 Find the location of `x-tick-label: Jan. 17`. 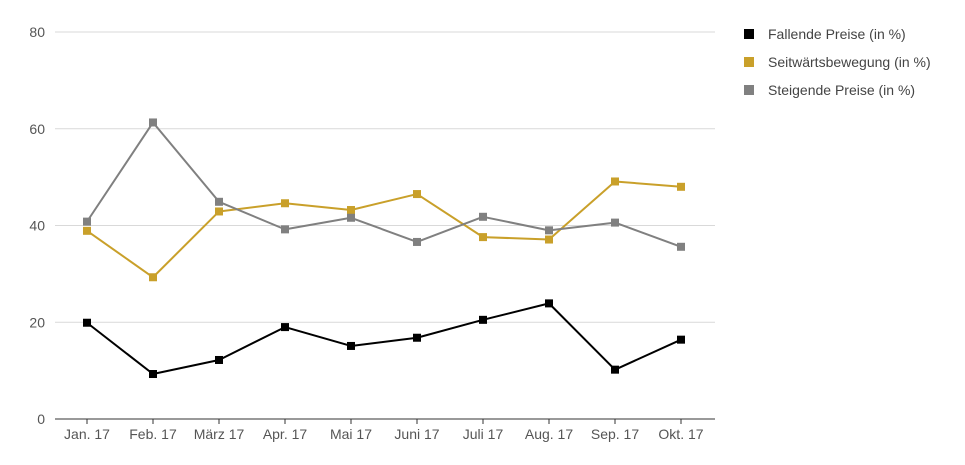

x-tick-label: Jan. 17 is located at coordinates (87, 434).